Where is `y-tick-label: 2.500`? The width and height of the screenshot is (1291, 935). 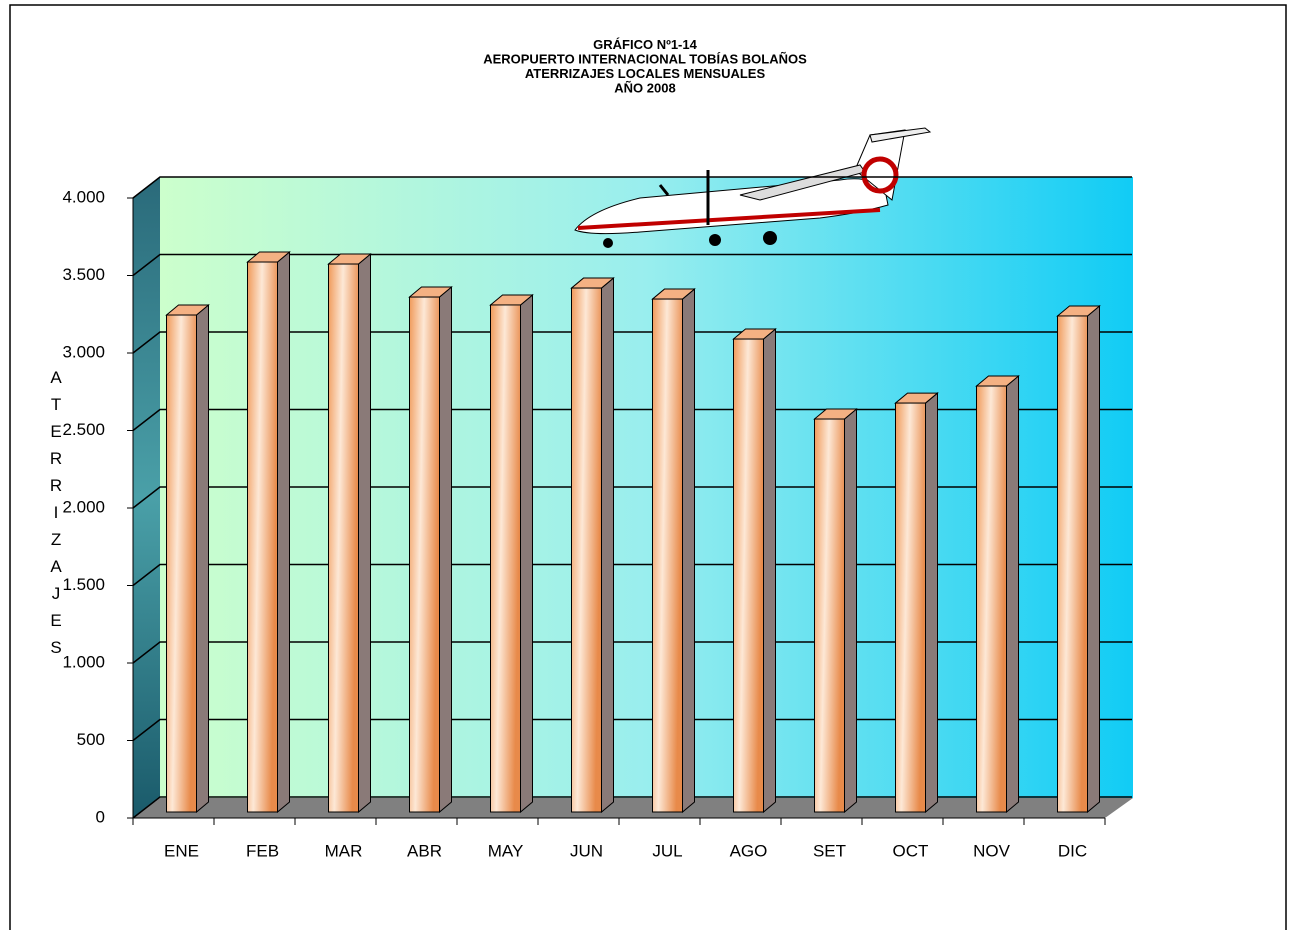
y-tick-label: 2.500 is located at coordinates (83, 429).